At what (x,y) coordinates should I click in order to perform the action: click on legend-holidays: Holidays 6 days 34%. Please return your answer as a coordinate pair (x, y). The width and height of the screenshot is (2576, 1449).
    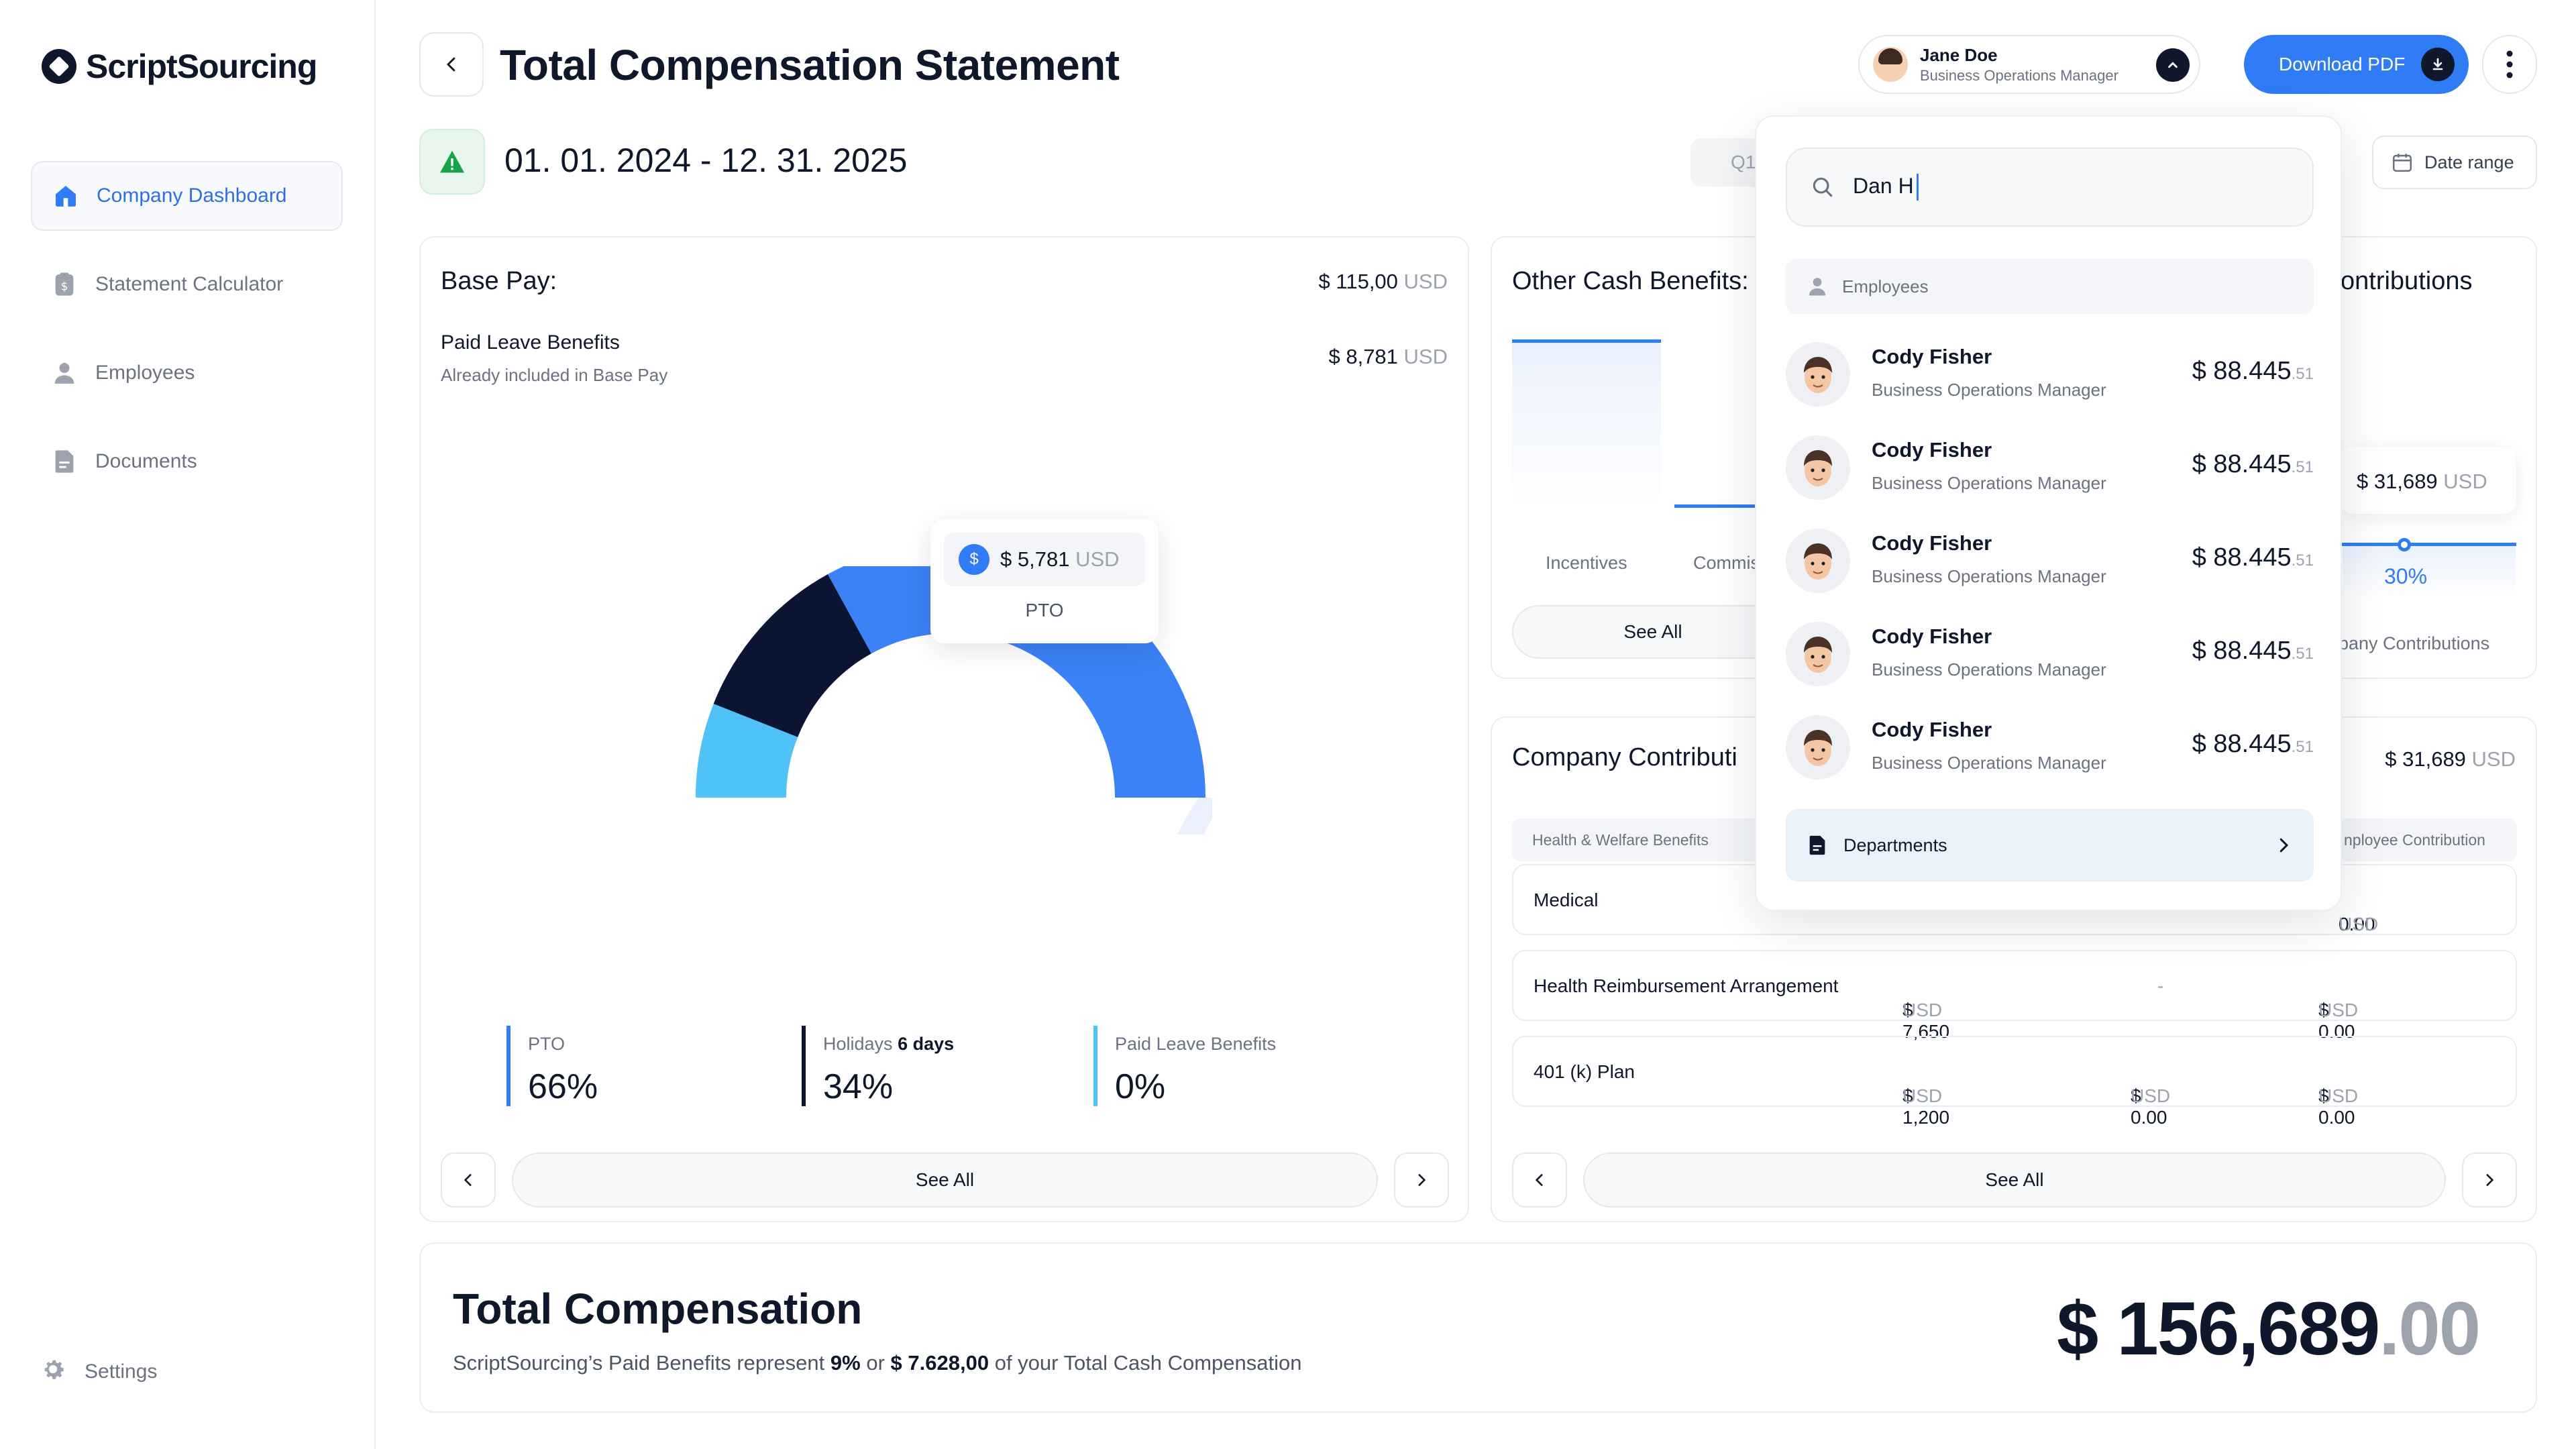
    Looking at the image, I should click on (878, 1066).